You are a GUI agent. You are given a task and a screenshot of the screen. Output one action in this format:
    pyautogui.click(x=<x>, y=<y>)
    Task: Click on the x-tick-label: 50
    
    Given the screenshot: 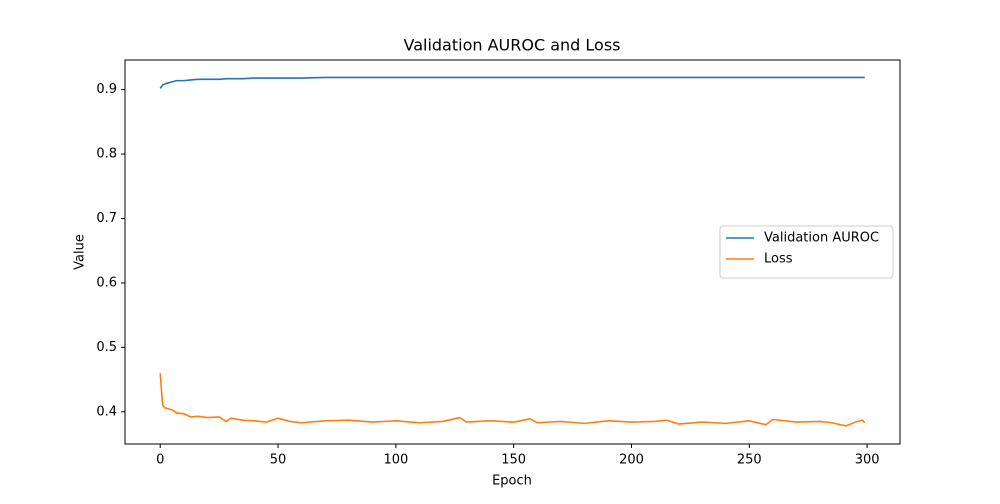 What is the action you would take?
    pyautogui.click(x=278, y=460)
    